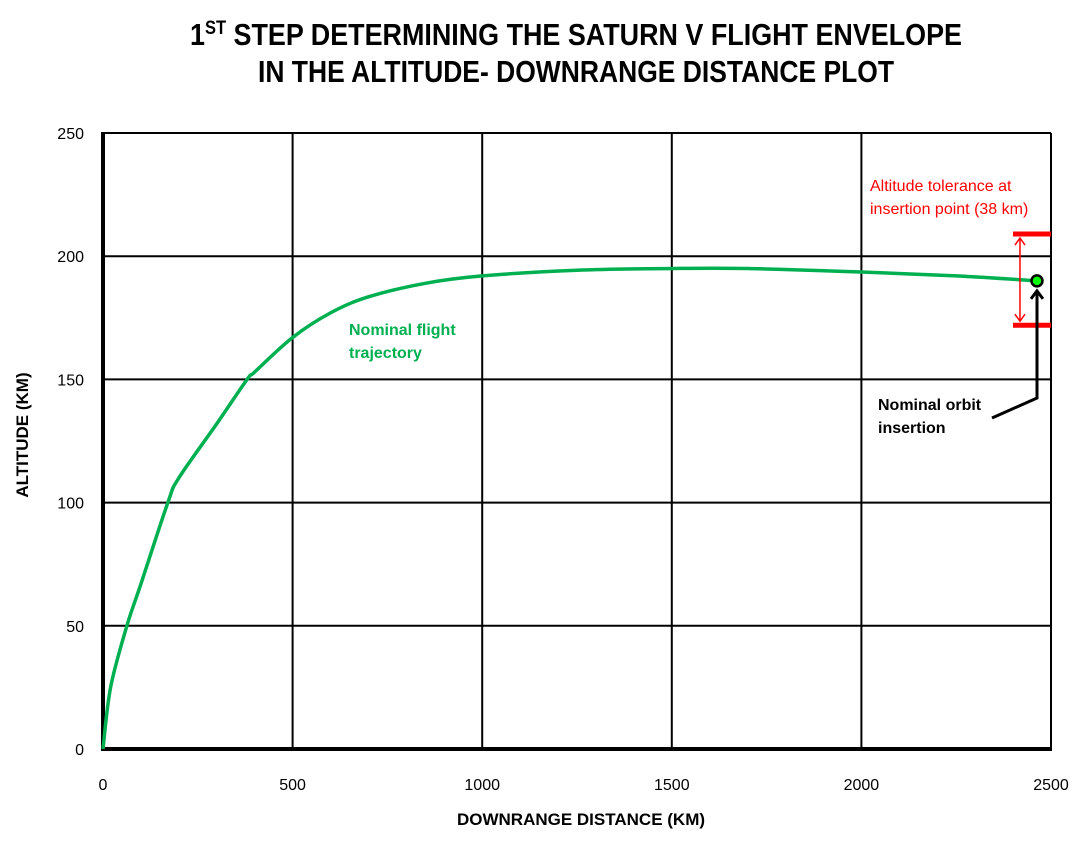 This screenshot has height=849, width=1088. I want to click on insertion-pointer-arrow, so click(1015, 355).